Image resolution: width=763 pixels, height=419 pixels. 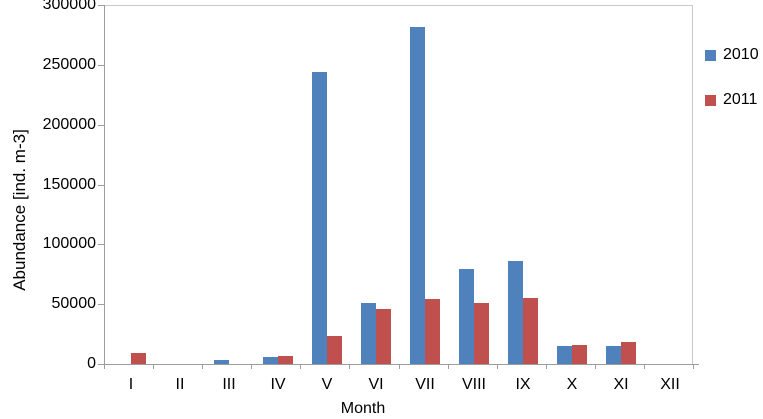 What do you see at coordinates (621, 384) in the screenshot?
I see `x-tick-label-XI: XI` at bounding box center [621, 384].